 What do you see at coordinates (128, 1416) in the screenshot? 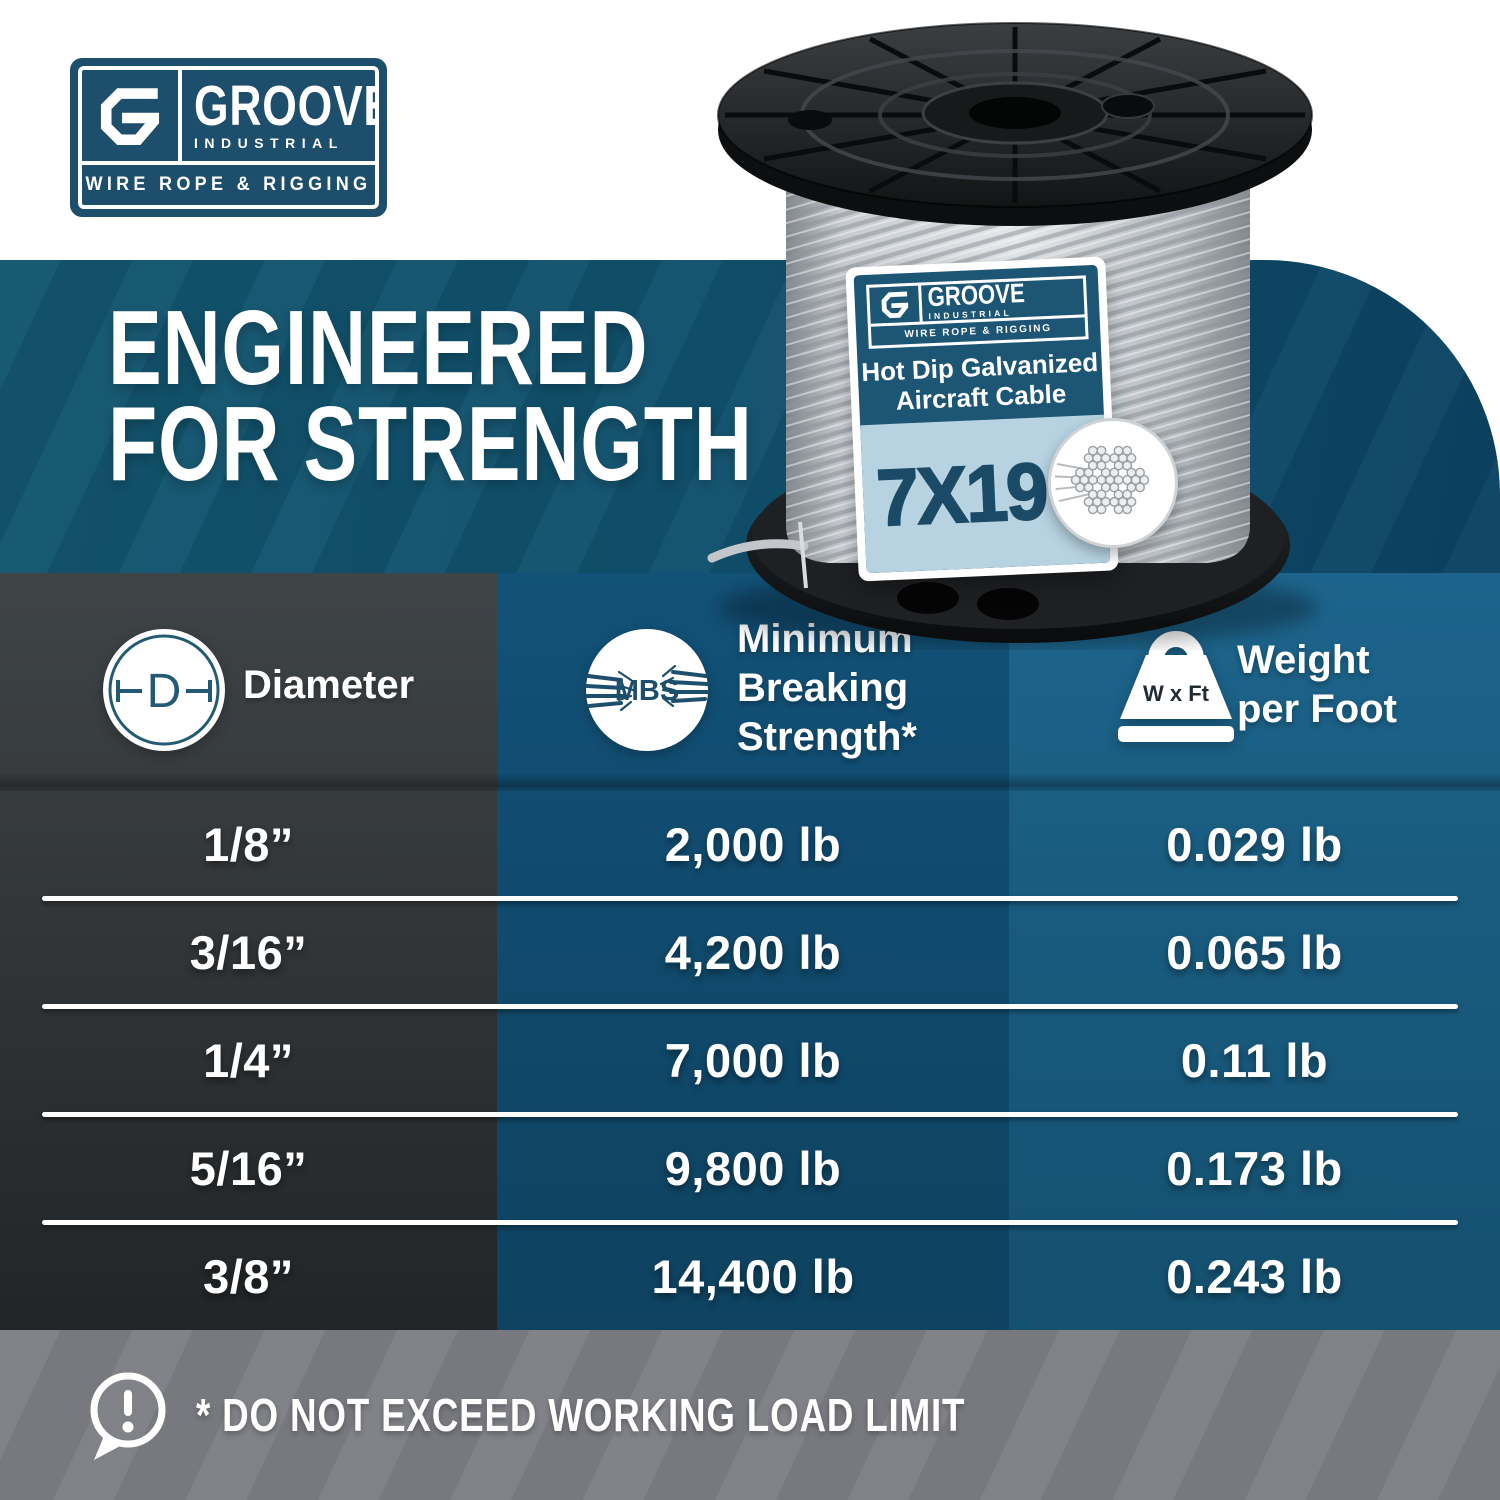
I see `warning-icon` at bounding box center [128, 1416].